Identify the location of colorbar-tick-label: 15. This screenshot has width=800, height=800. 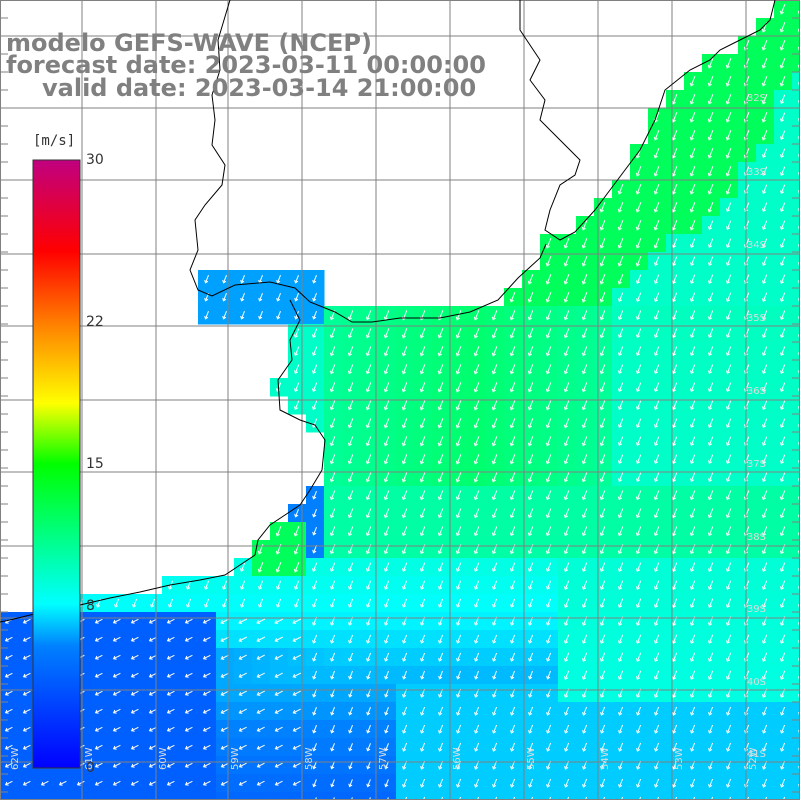
(95, 464).